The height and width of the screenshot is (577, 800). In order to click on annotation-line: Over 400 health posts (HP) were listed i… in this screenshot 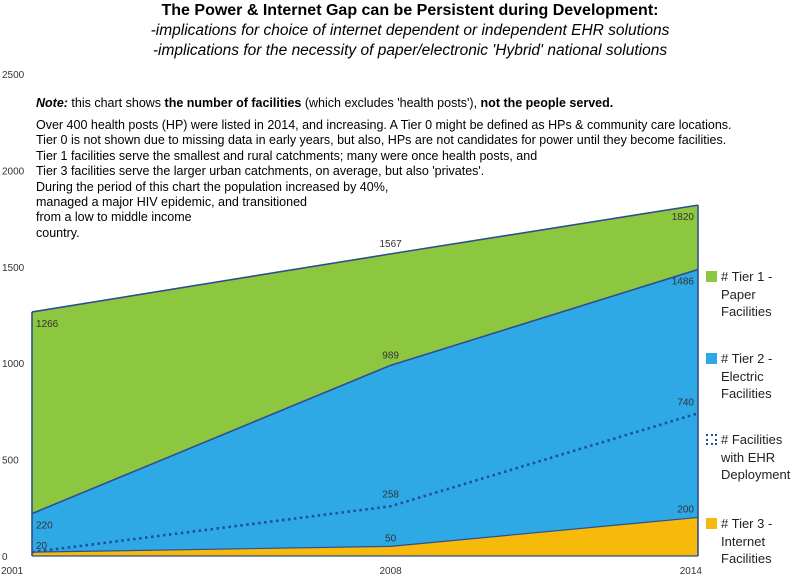, I will do `click(384, 125)`.